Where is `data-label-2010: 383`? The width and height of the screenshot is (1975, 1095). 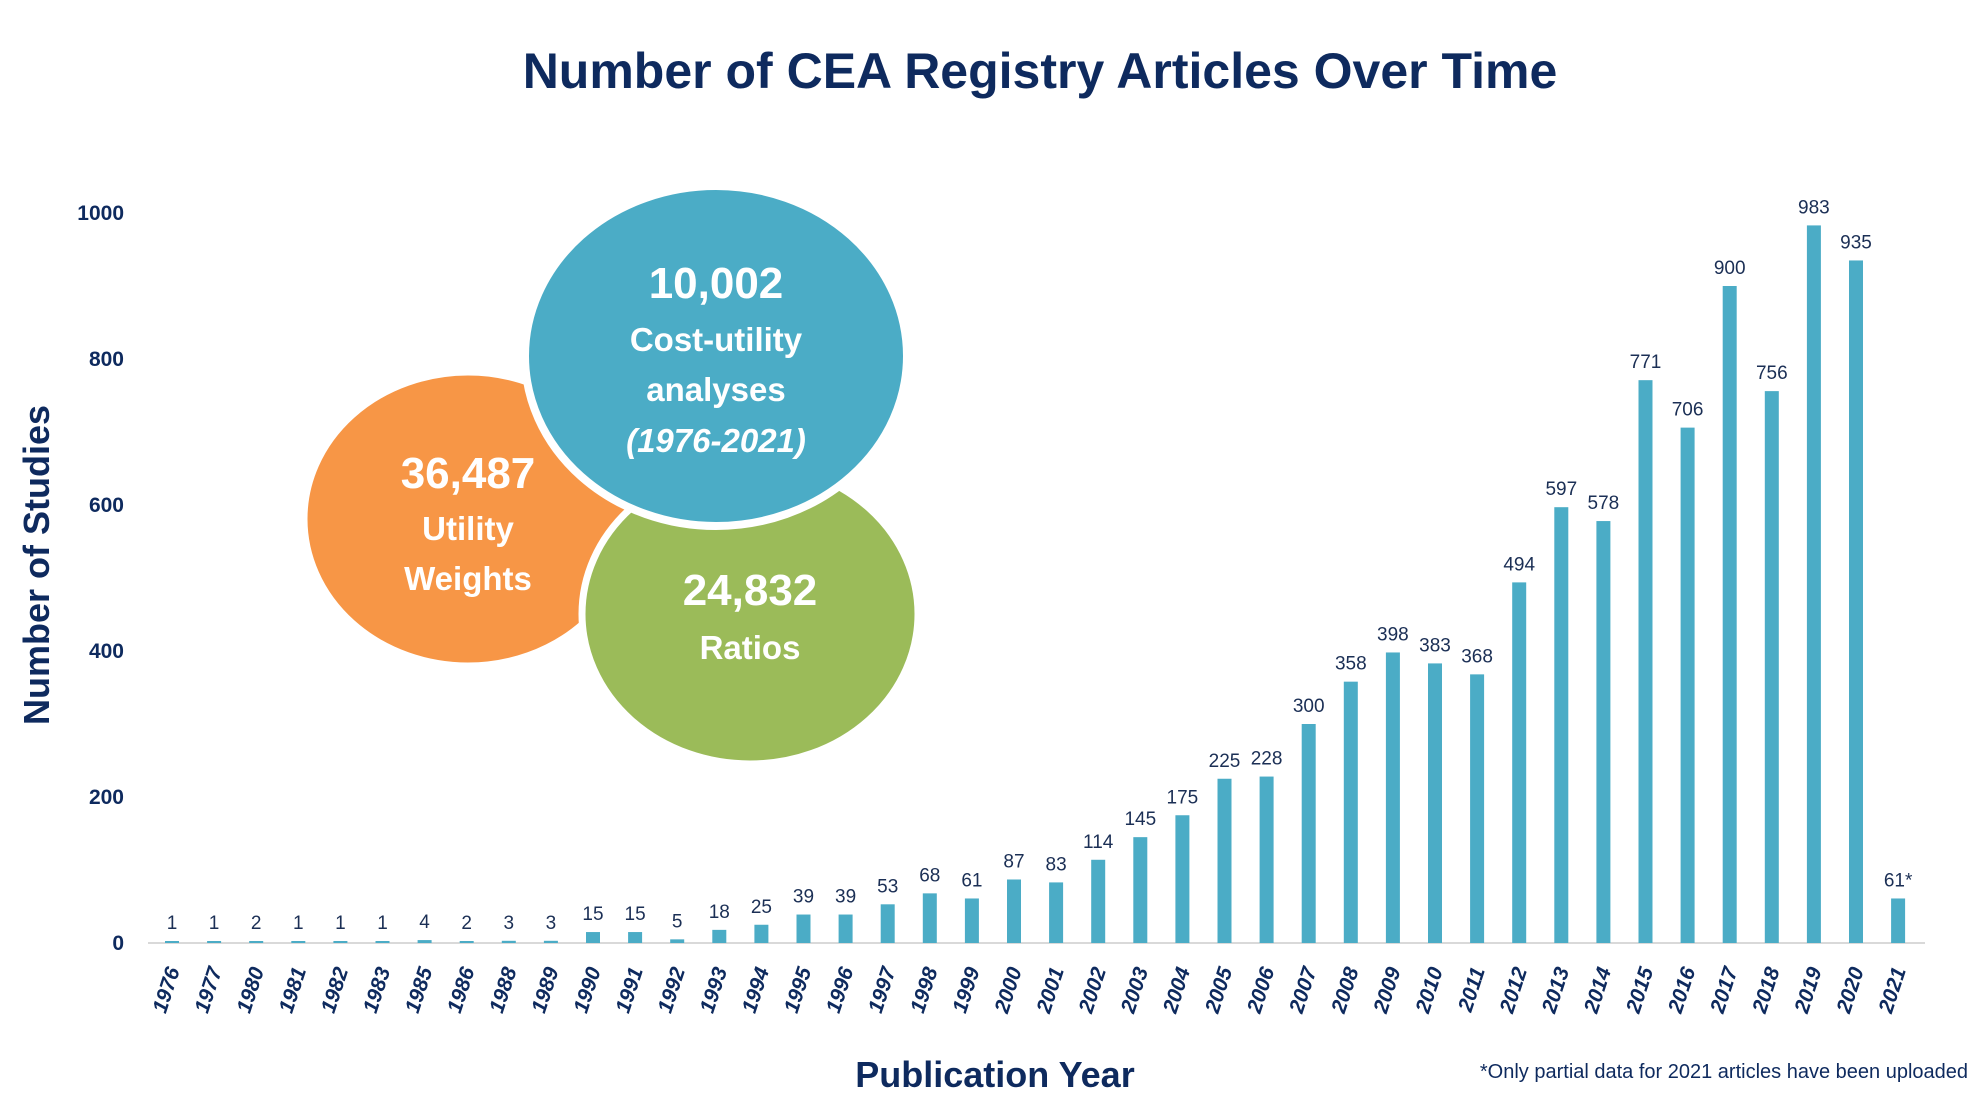 data-label-2010: 383 is located at coordinates (1435, 645).